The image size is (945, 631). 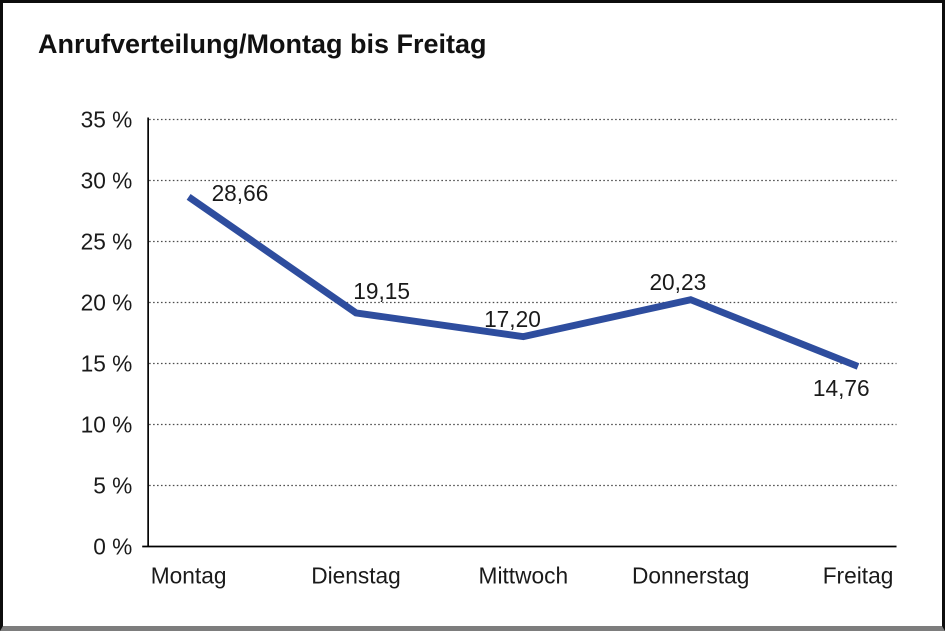 I want to click on y-tick-label: 35 %, so click(x=107, y=119).